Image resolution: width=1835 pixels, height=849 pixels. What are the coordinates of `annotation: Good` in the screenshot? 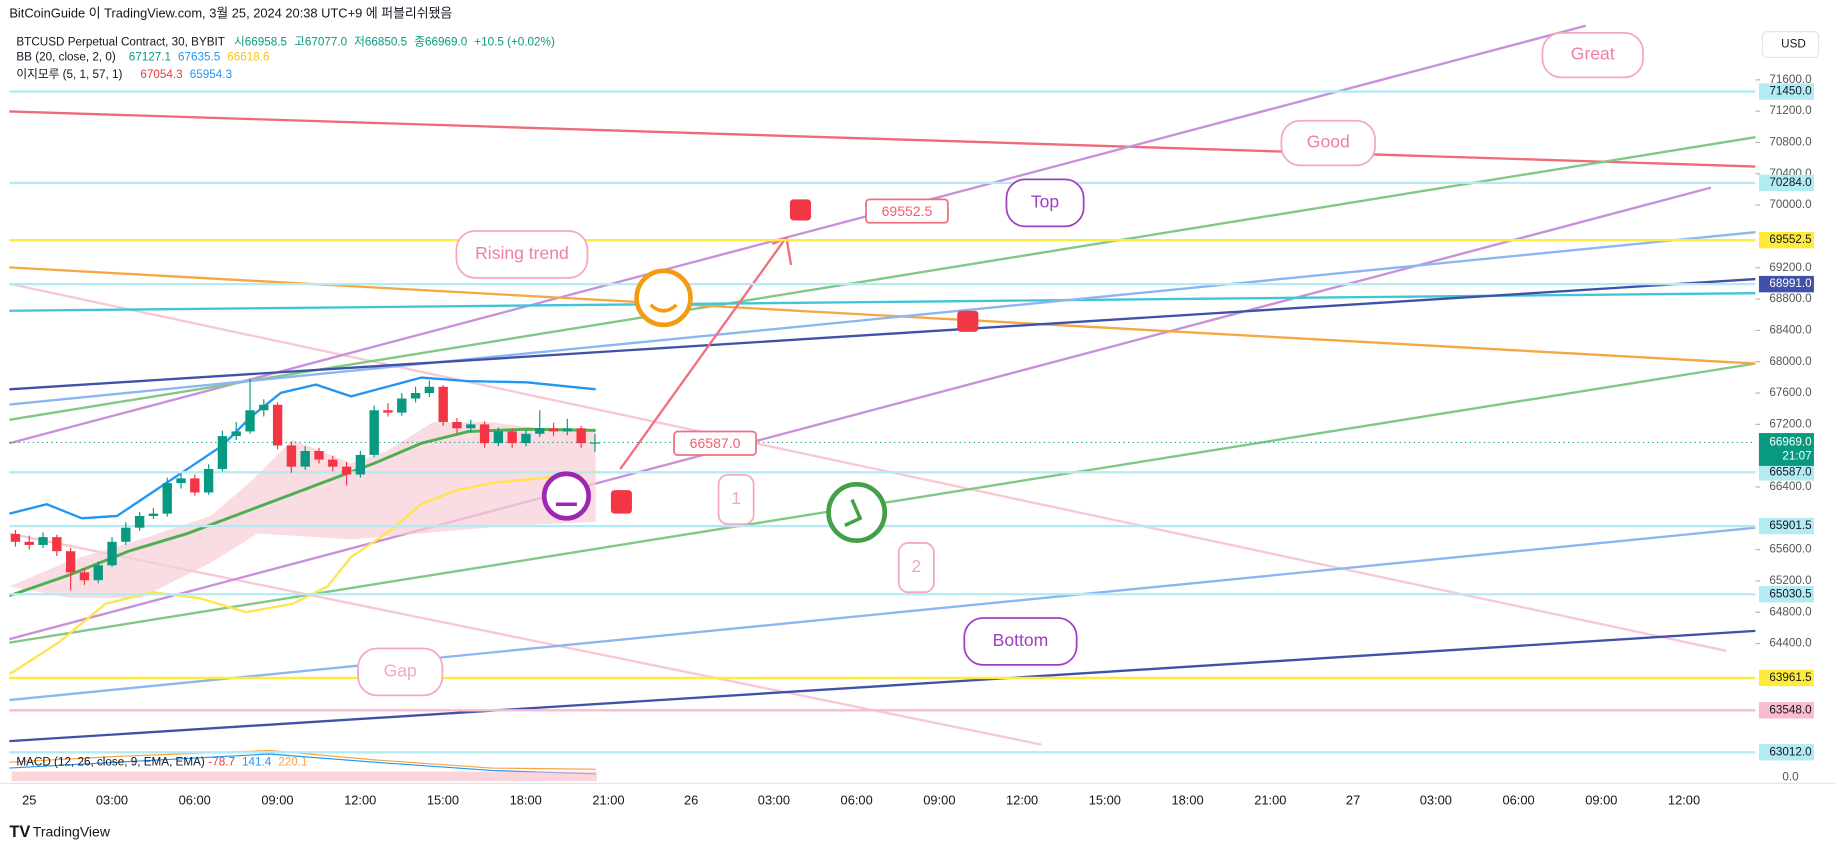 It's located at (1328, 142).